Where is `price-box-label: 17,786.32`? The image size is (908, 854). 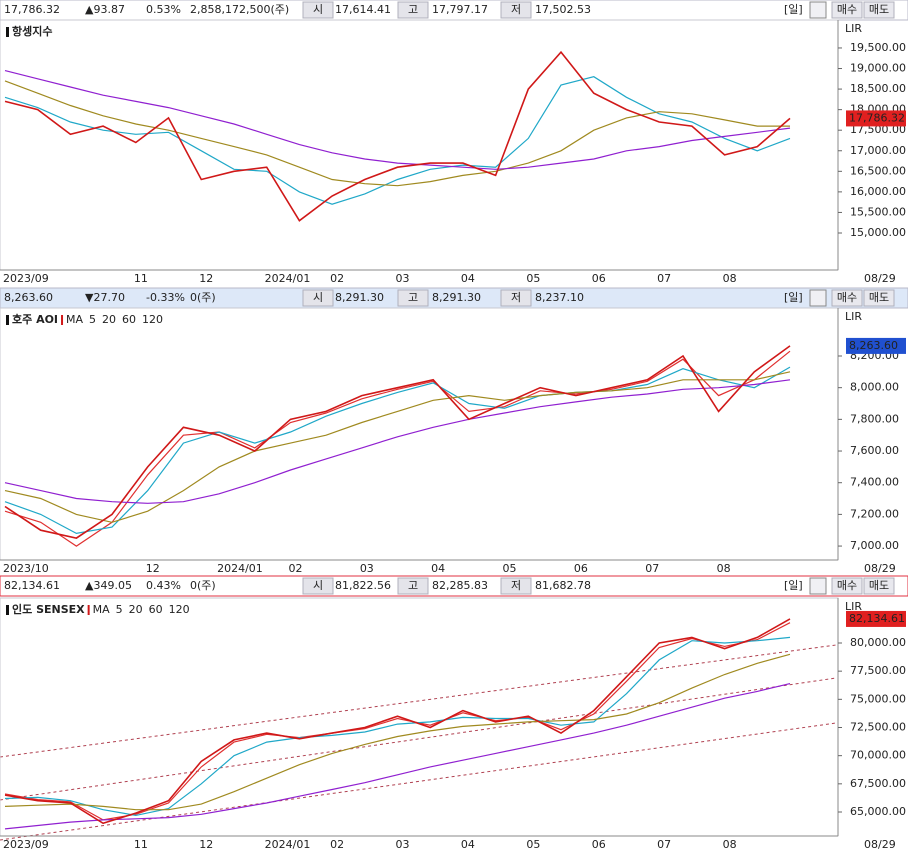
price-box-label: 17,786.32 is located at coordinates (877, 117).